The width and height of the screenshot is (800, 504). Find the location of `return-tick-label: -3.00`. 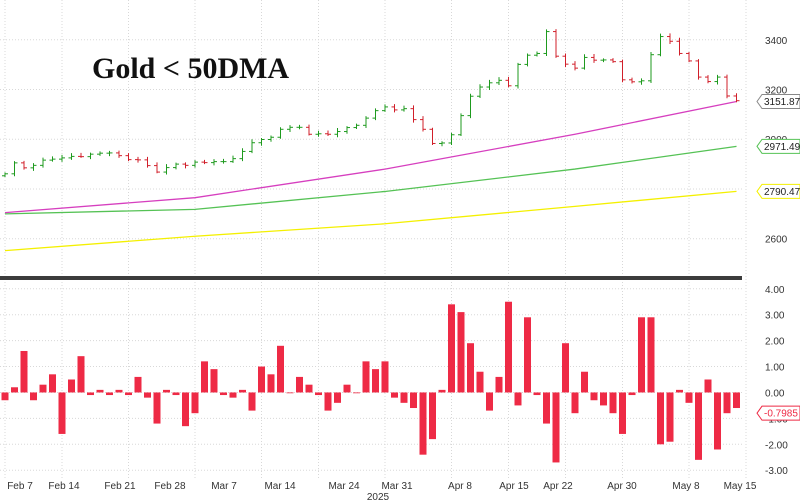

return-tick-label: -3.00 is located at coordinates (776, 471).